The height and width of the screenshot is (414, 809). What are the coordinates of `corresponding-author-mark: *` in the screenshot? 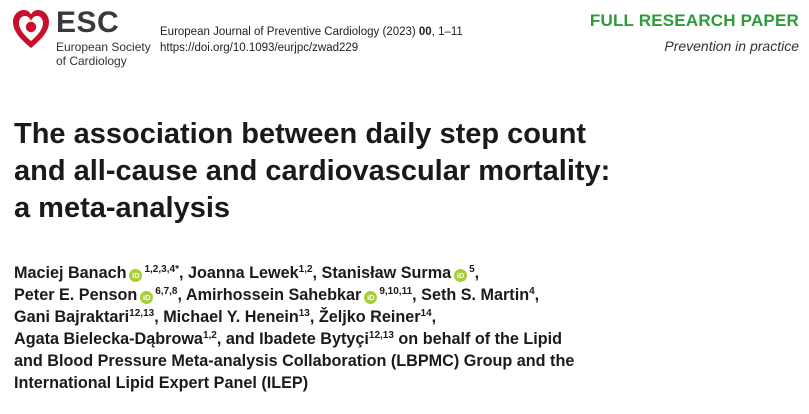 It's located at (177, 269).